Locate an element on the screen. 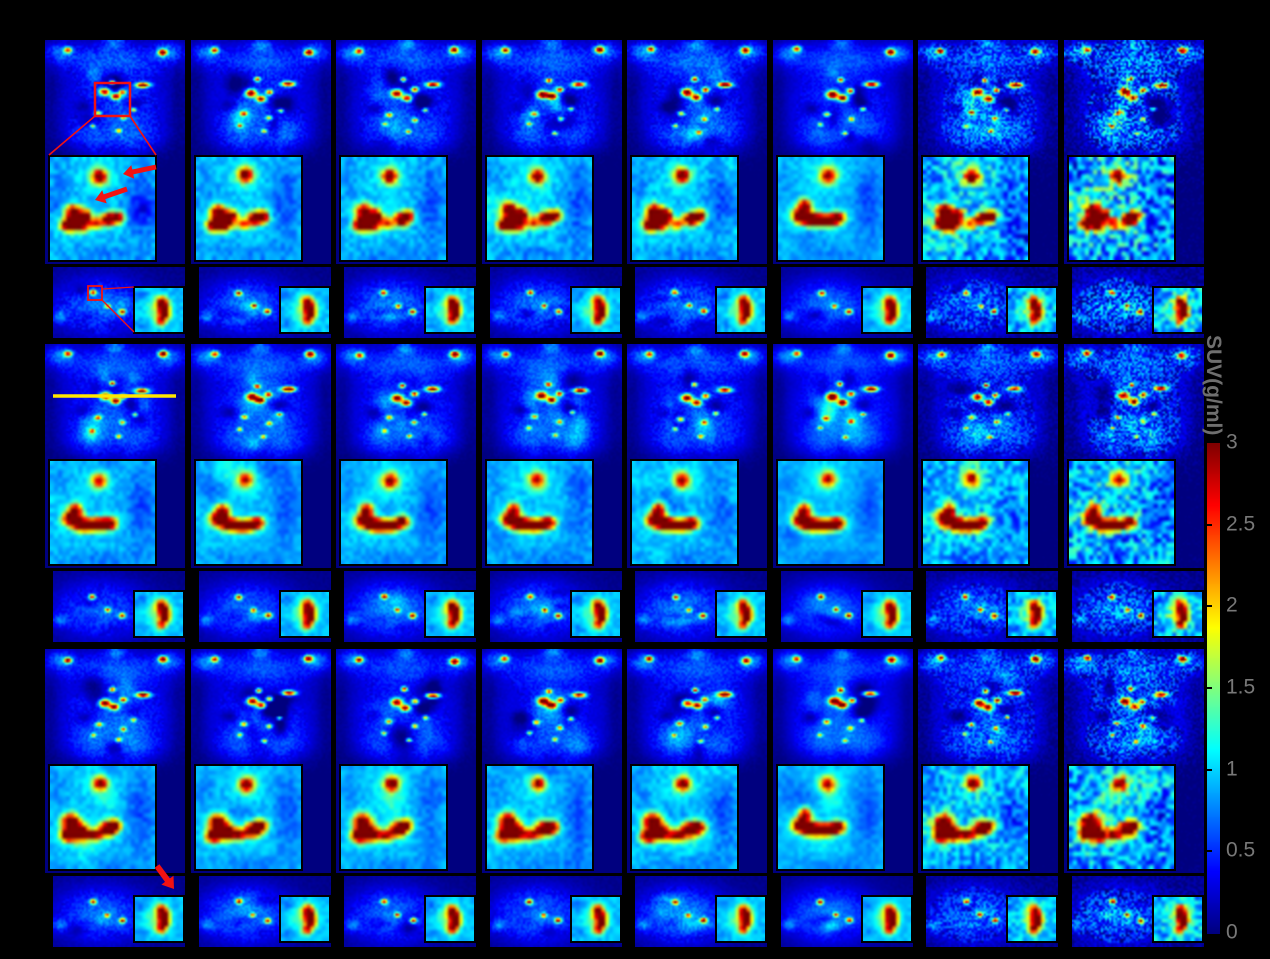  pet-panel-r3c2 is located at coordinates (261, 798).